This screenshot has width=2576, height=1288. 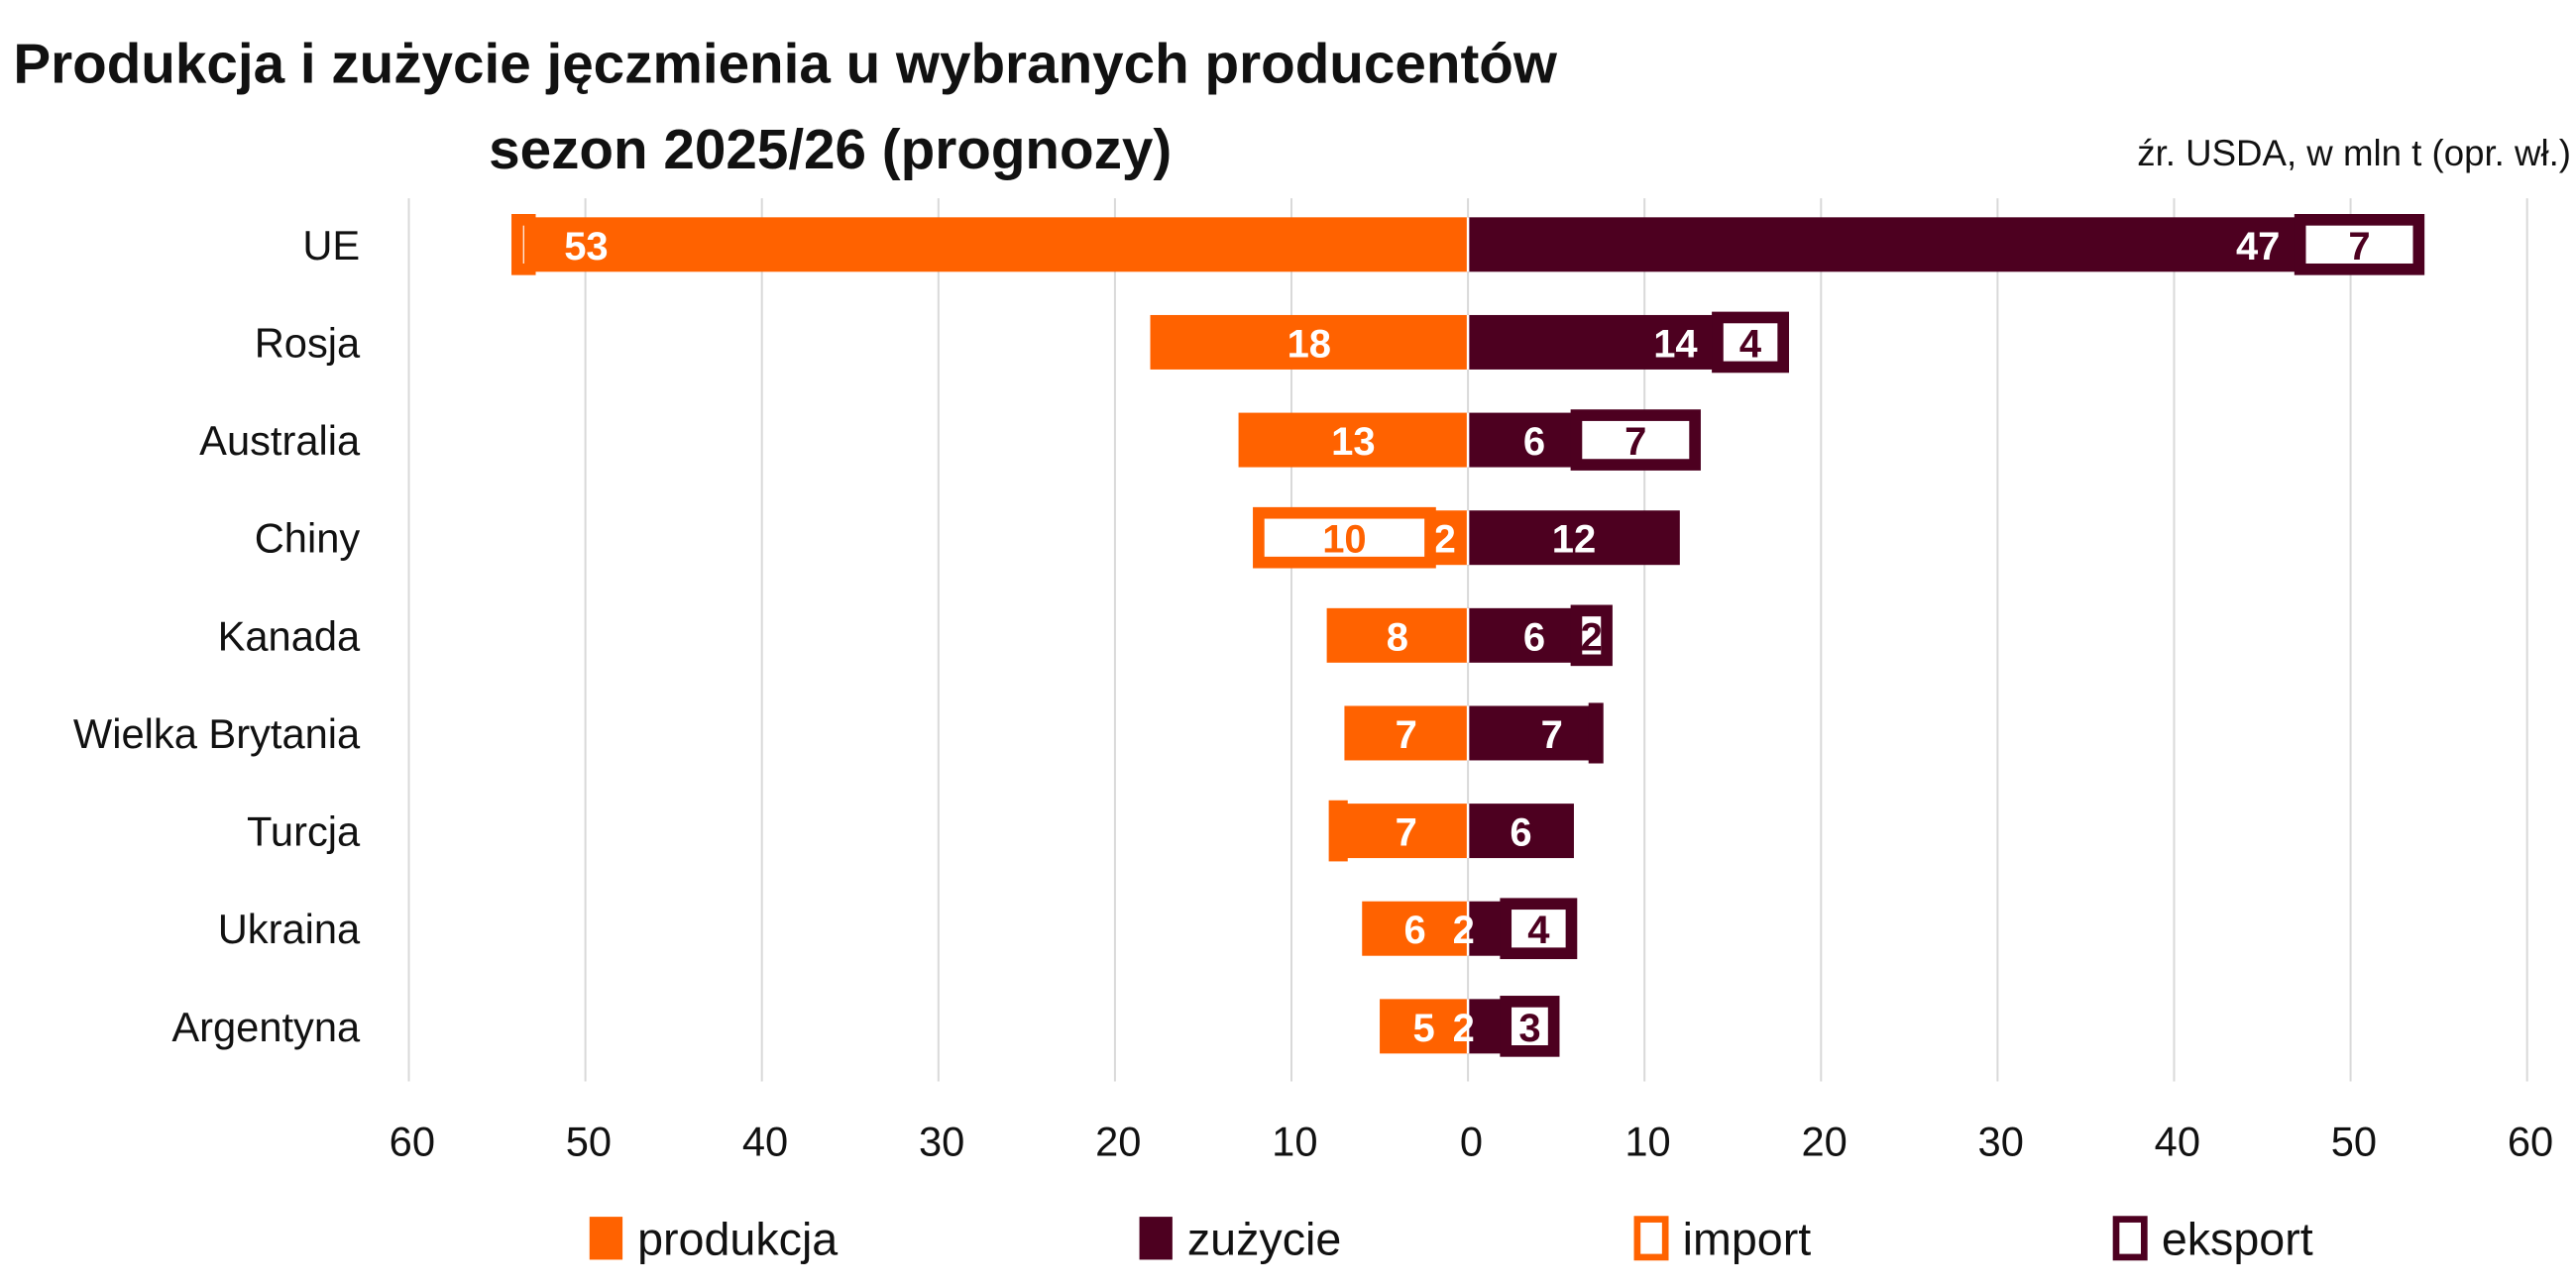 I want to click on category-label: Ukraina, so click(x=289, y=929).